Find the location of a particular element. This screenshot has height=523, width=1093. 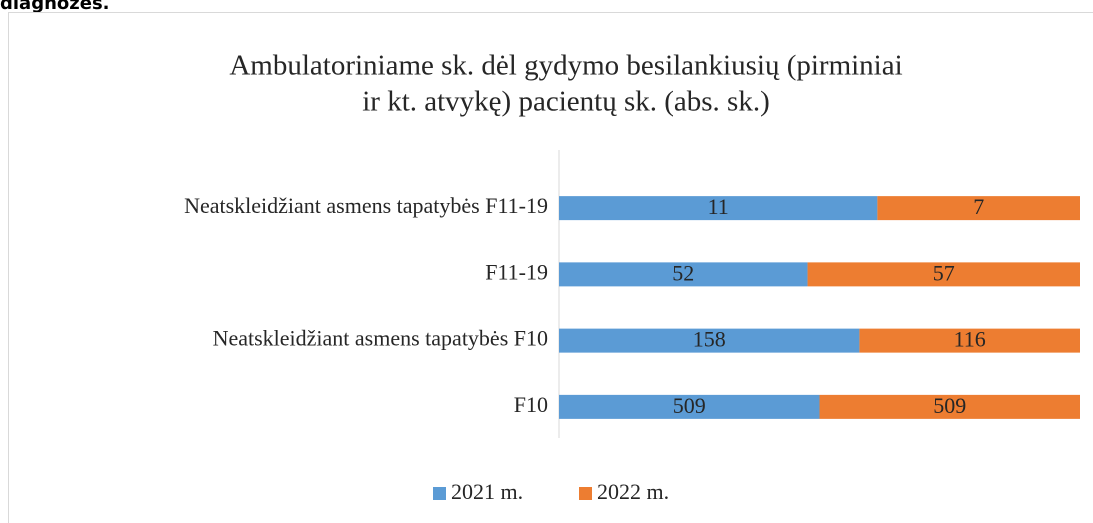

data-label: 7 is located at coordinates (978, 206).